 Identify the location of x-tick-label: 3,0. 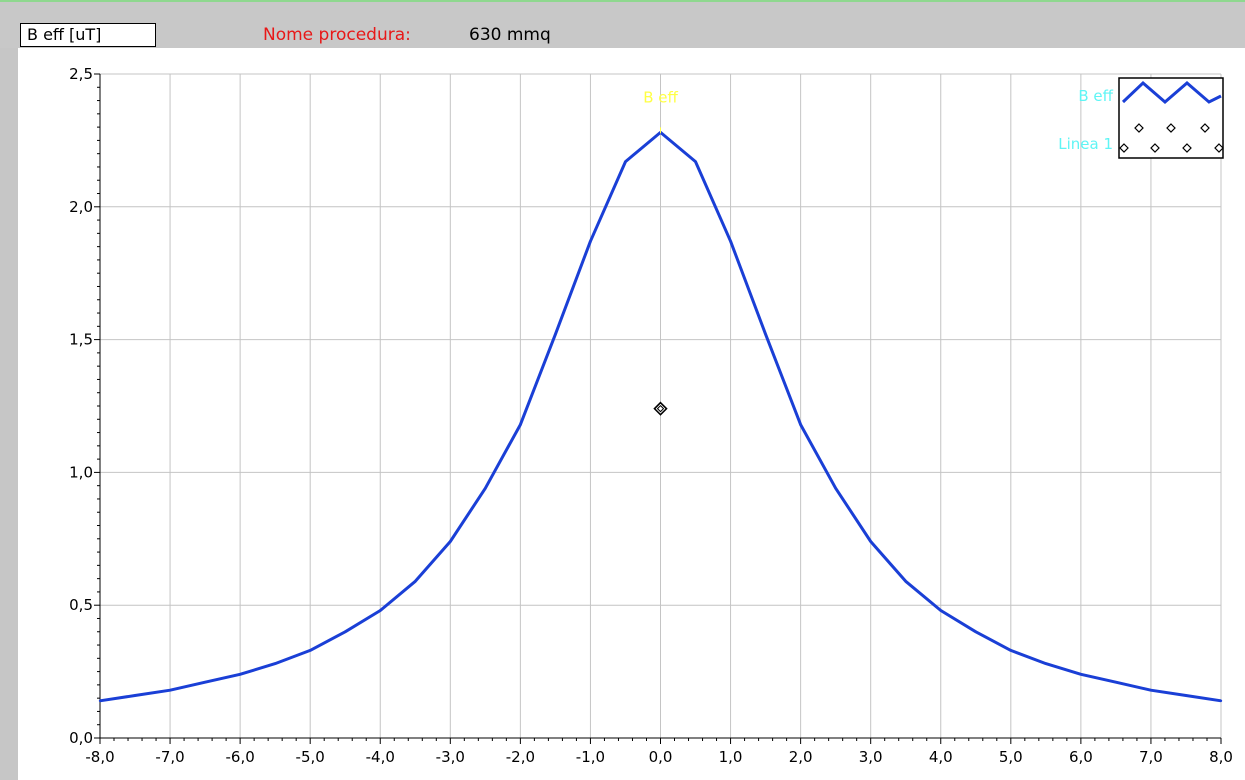
(871, 757).